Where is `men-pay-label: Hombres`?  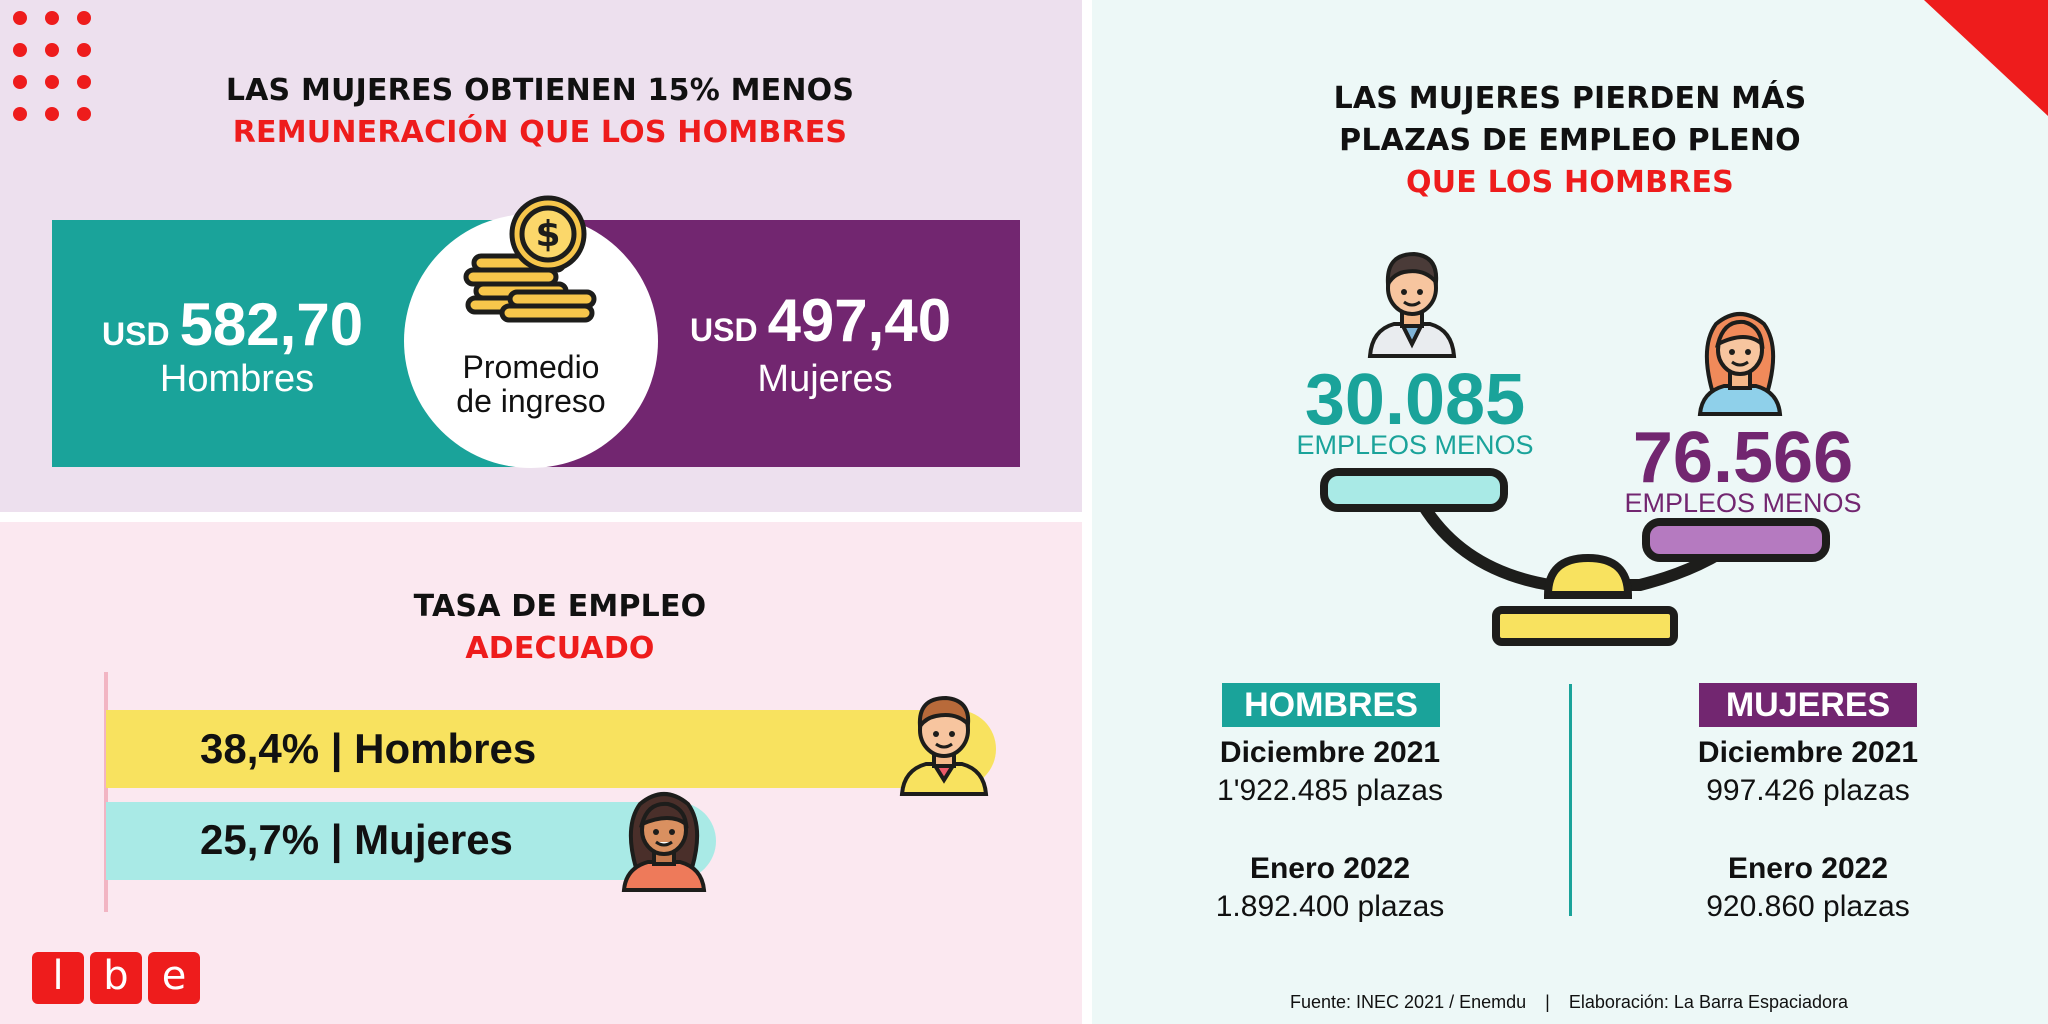 men-pay-label: Hombres is located at coordinates (237, 379).